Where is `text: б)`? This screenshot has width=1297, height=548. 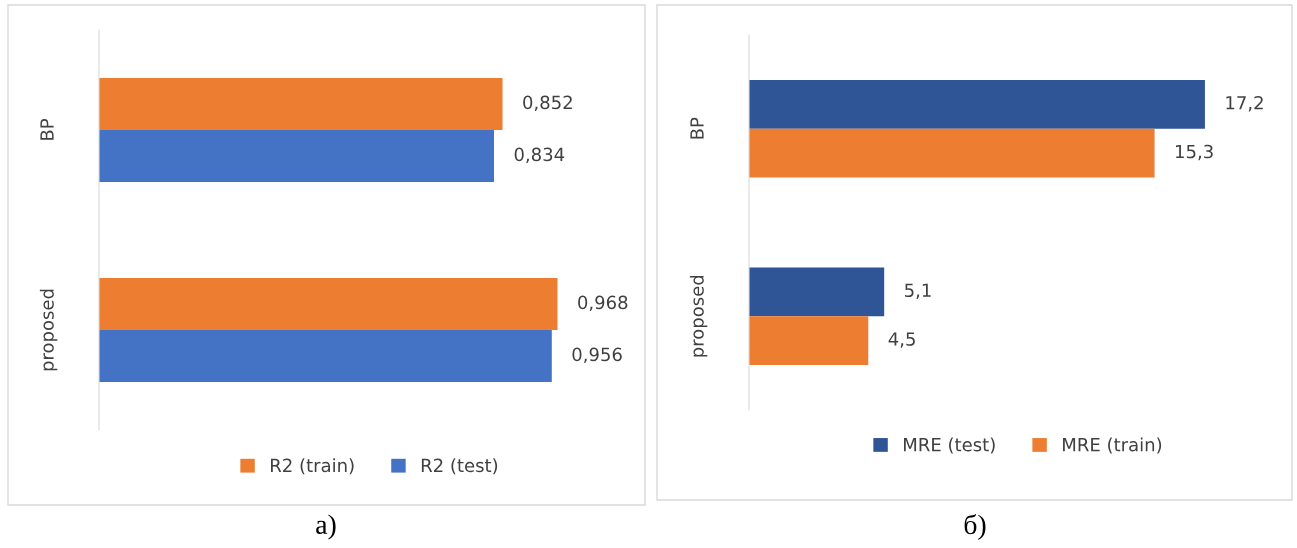
text: б) is located at coordinates (975, 527).